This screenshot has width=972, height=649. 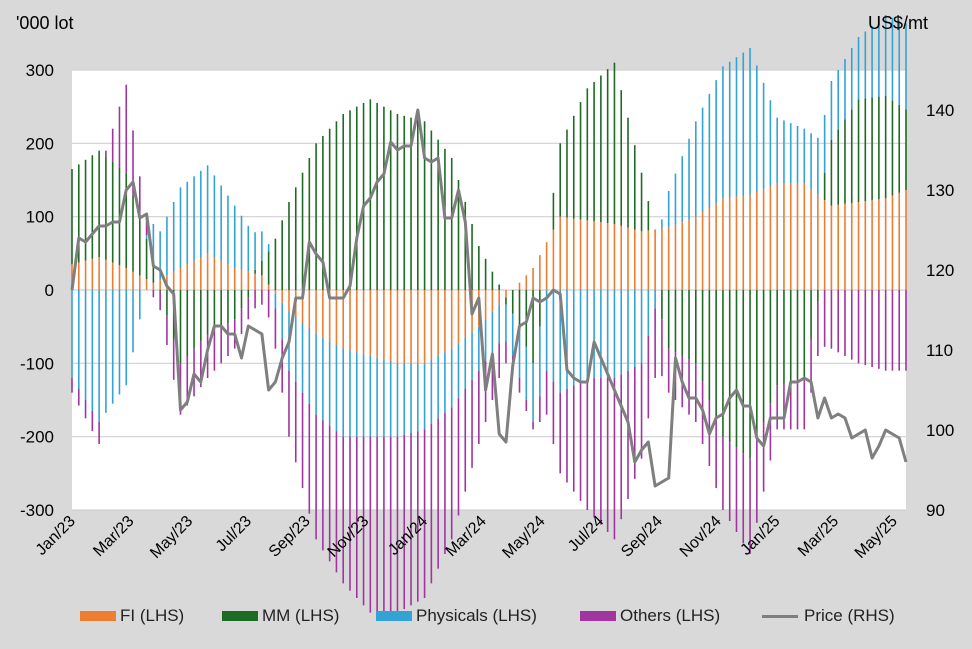 I want to click on left-axis-unit: '000 lot, so click(x=45, y=23).